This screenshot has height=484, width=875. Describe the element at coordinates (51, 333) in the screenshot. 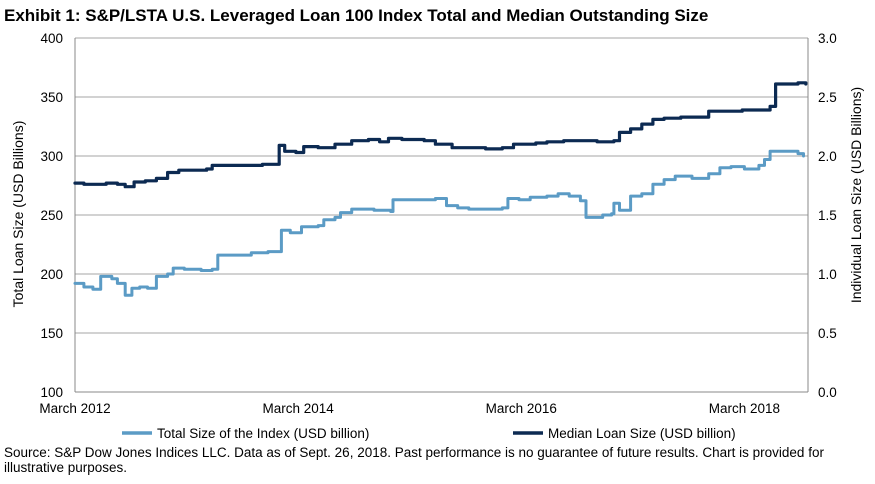

I see `left-axis-tick-label: 150` at that location.